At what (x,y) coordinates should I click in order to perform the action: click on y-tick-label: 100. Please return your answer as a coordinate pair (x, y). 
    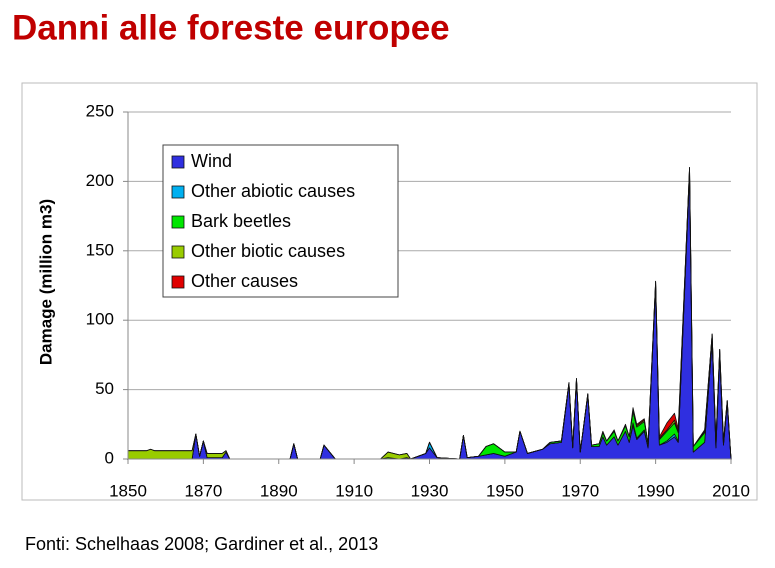
    Looking at the image, I should click on (100, 319).